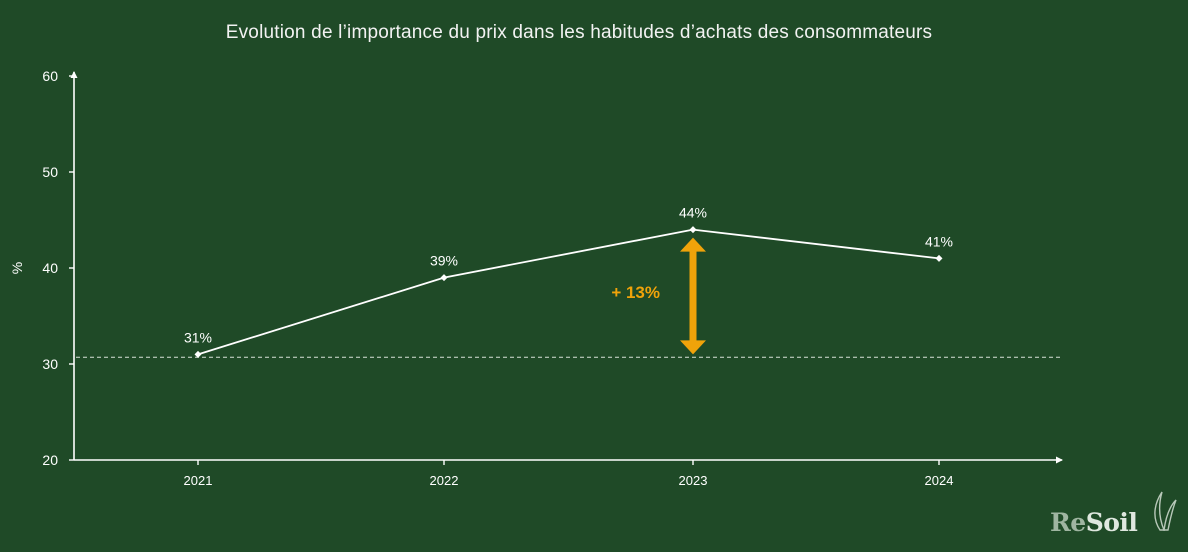  Describe the element at coordinates (1165, 511) in the screenshot. I see `leaf-icon` at that location.